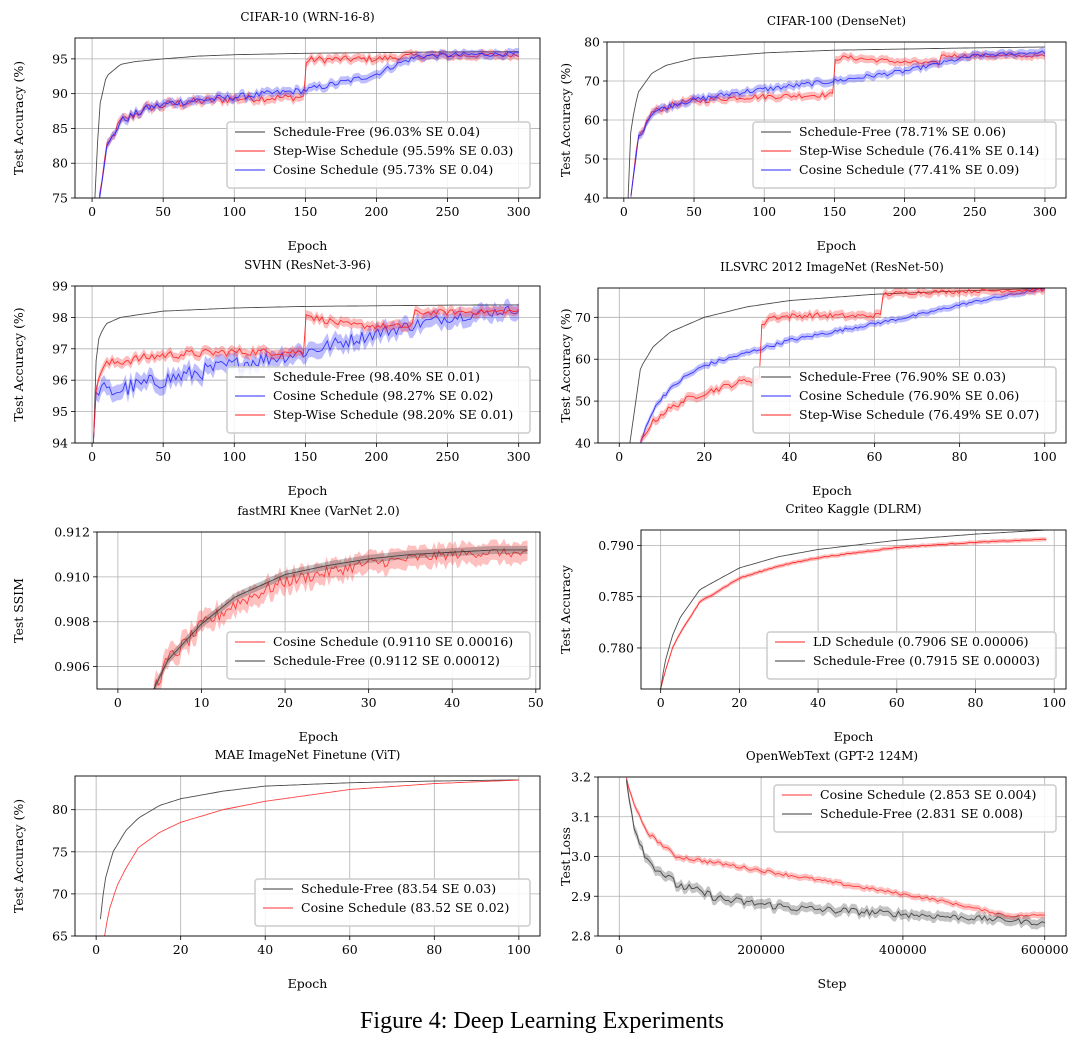 This screenshot has width=1084, height=1058. I want to click on chart-title: OpenWebText (GPT-2 124M), so click(832, 756).